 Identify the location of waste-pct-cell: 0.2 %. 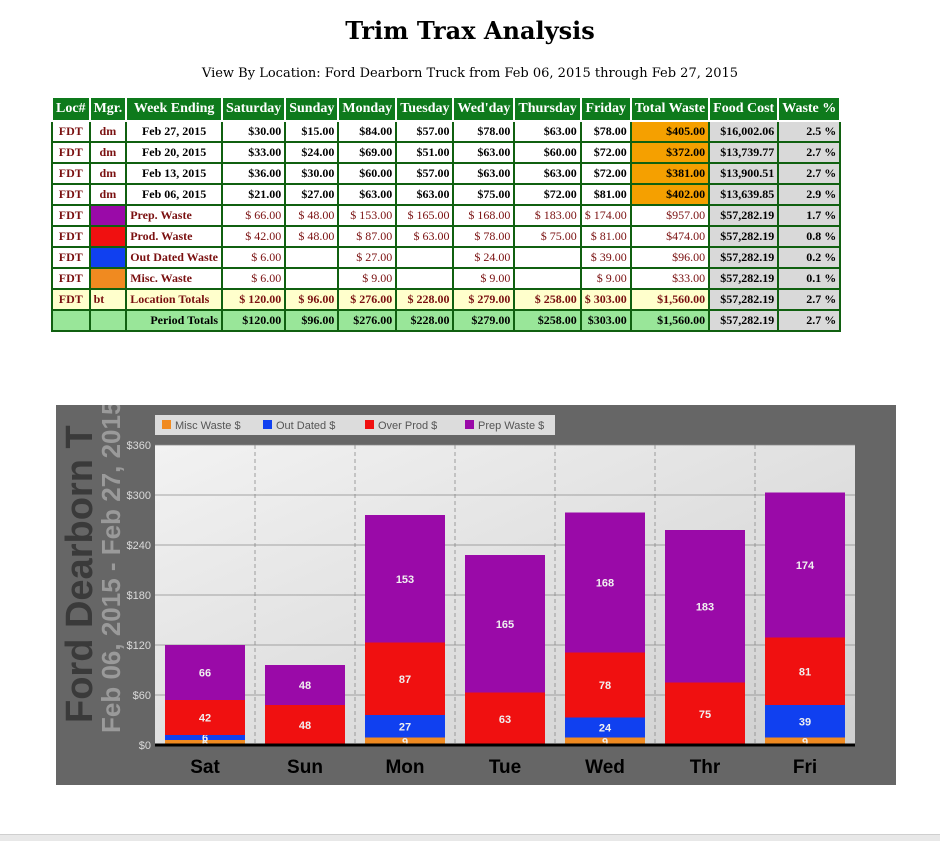
(809, 257).